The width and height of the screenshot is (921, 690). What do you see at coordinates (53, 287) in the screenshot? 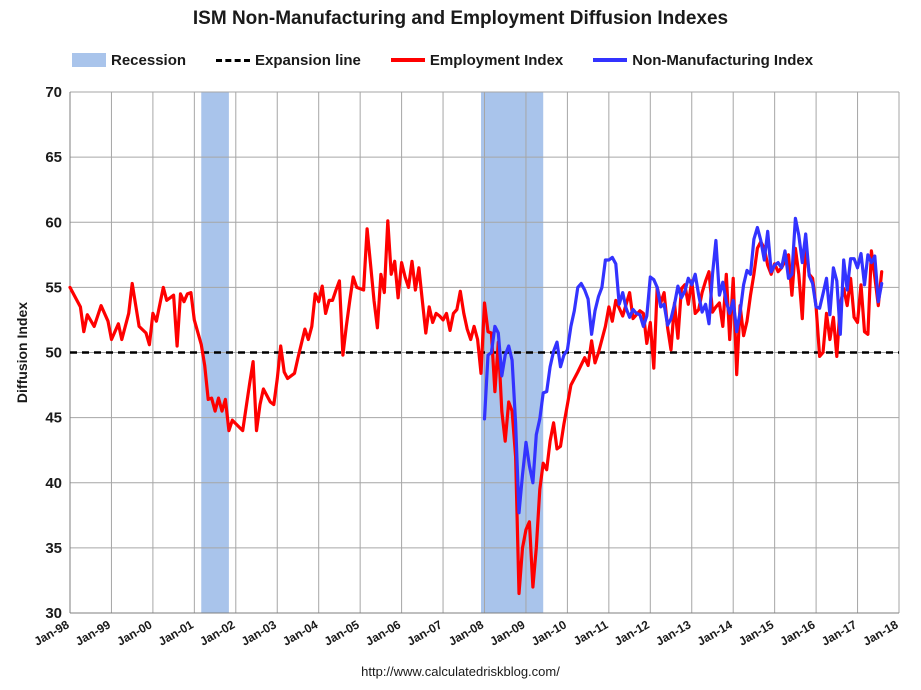
I see `y-tick-label-55: 55` at bounding box center [53, 287].